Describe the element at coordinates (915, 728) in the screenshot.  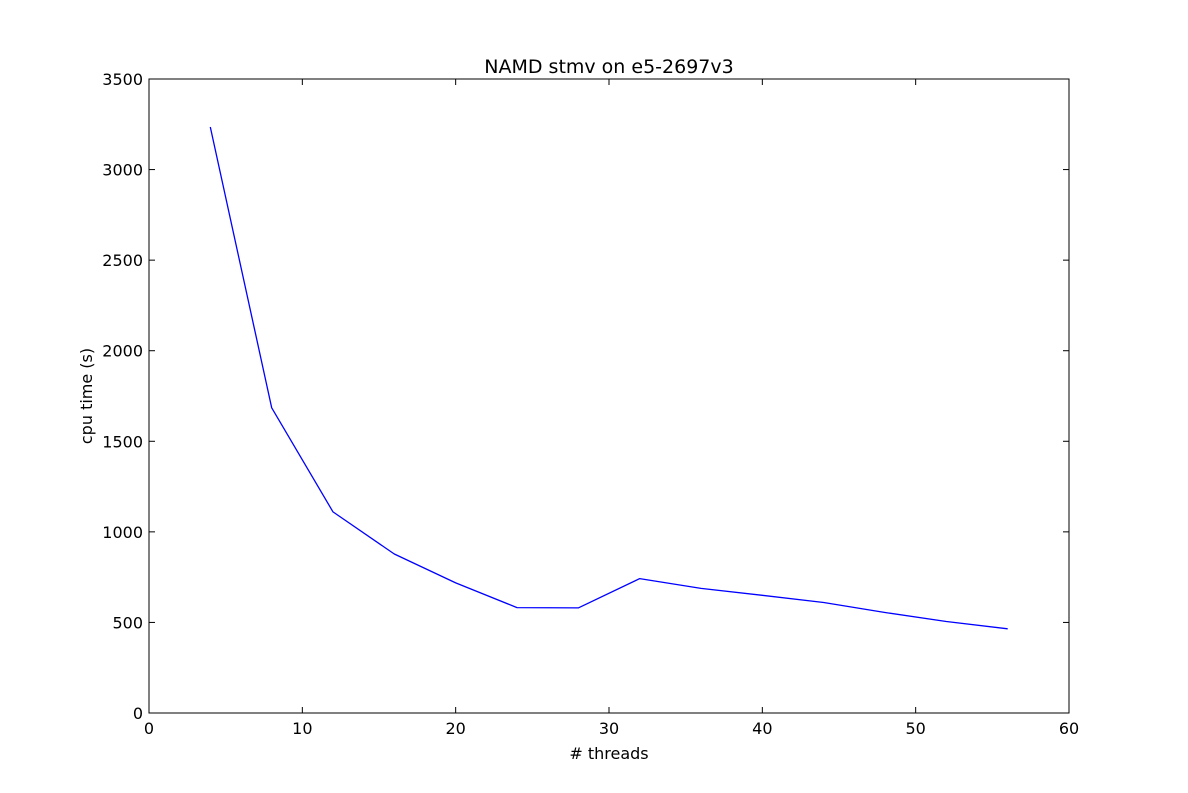
I see `x-tick-label: 50` at that location.